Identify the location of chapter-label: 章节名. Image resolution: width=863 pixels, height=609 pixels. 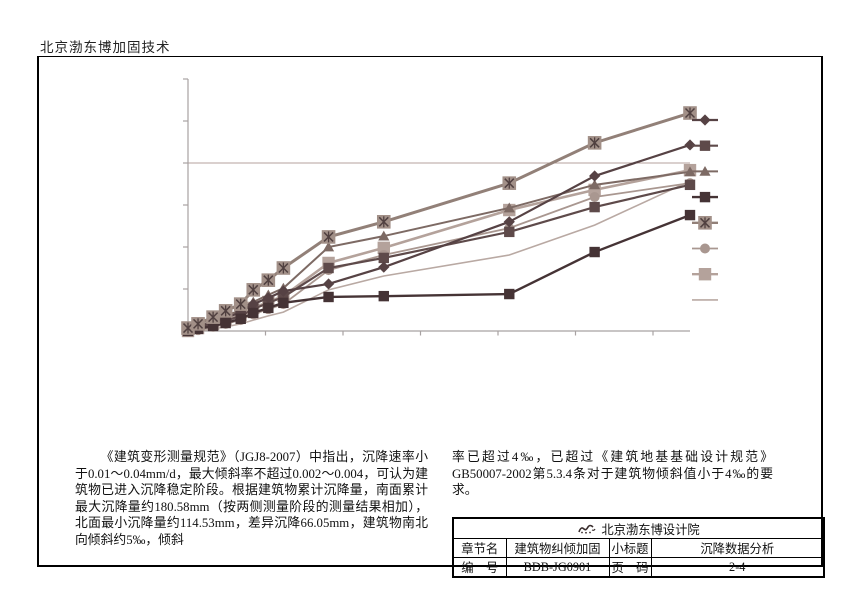
(479, 548).